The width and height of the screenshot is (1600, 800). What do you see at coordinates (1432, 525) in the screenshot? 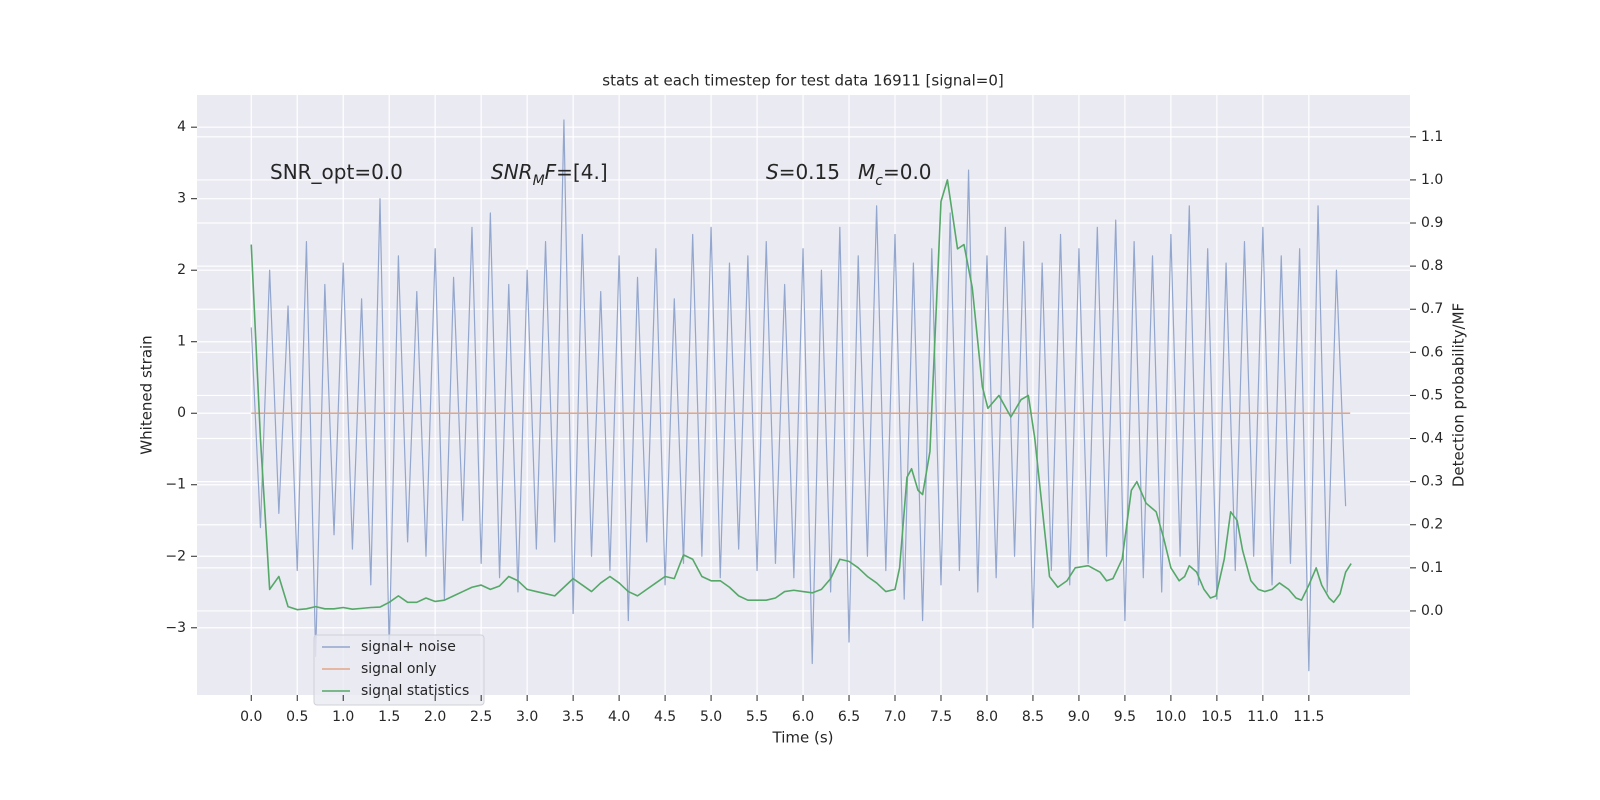
I see `y2-tick-label: 0.2` at bounding box center [1432, 525].